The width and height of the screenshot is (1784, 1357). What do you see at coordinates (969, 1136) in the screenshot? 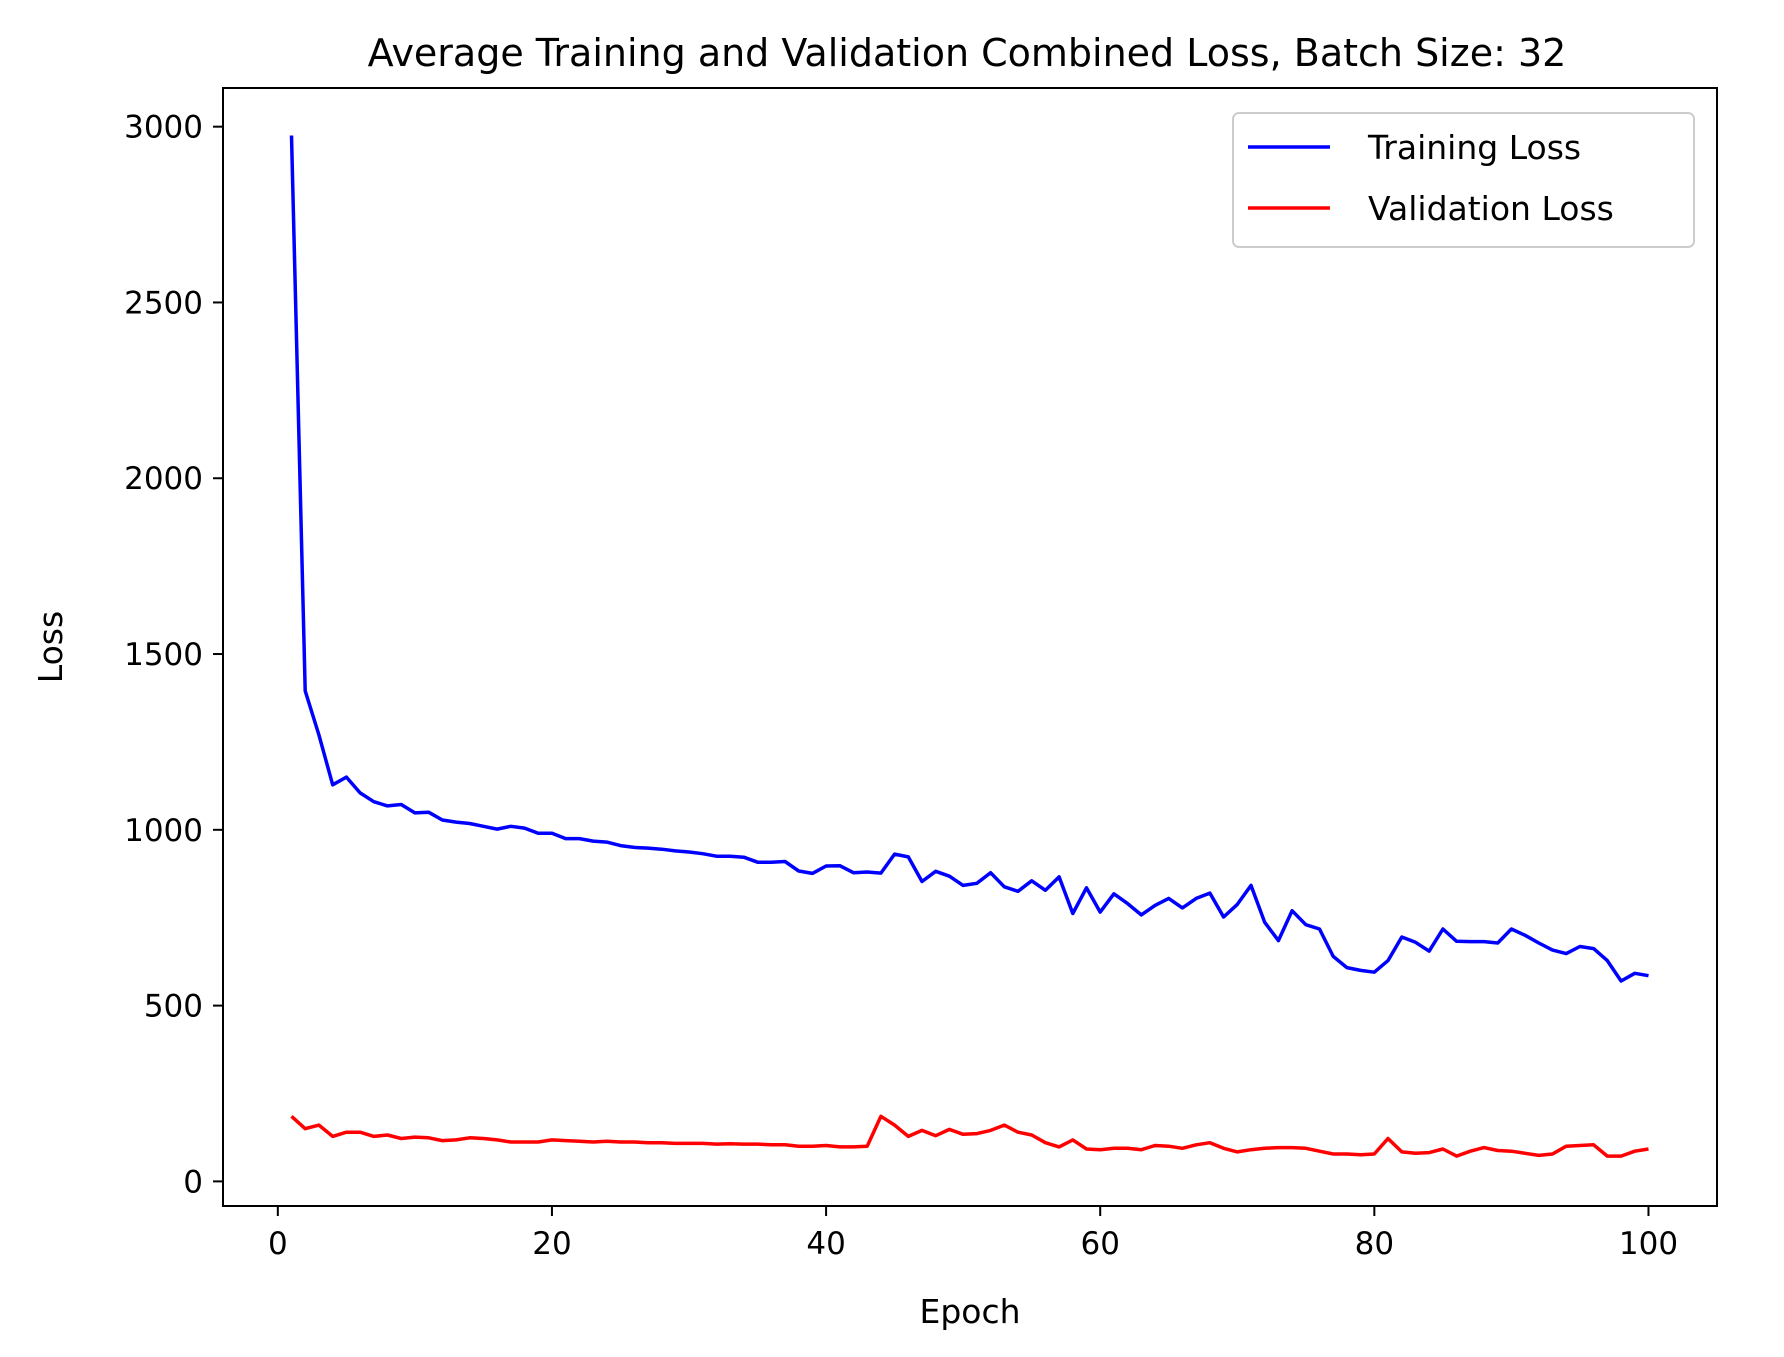
I see `series-line-validation-loss` at bounding box center [969, 1136].